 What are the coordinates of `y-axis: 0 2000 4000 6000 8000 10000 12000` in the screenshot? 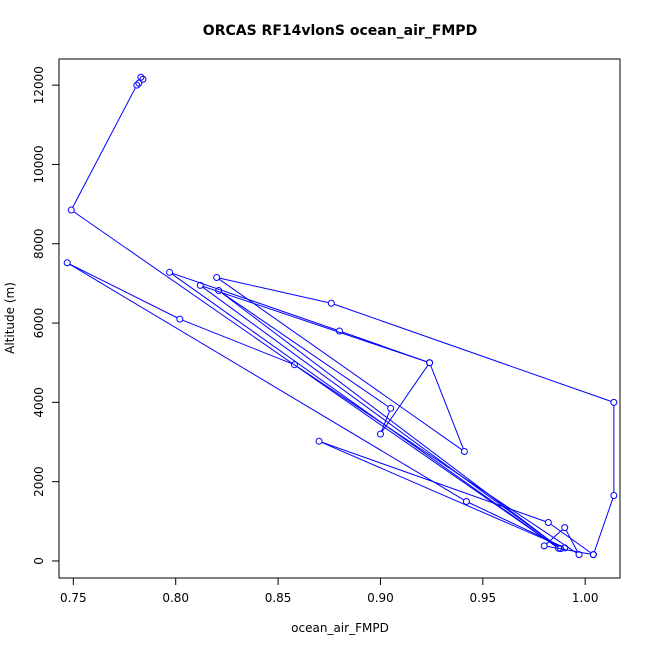 It's located at (46, 315).